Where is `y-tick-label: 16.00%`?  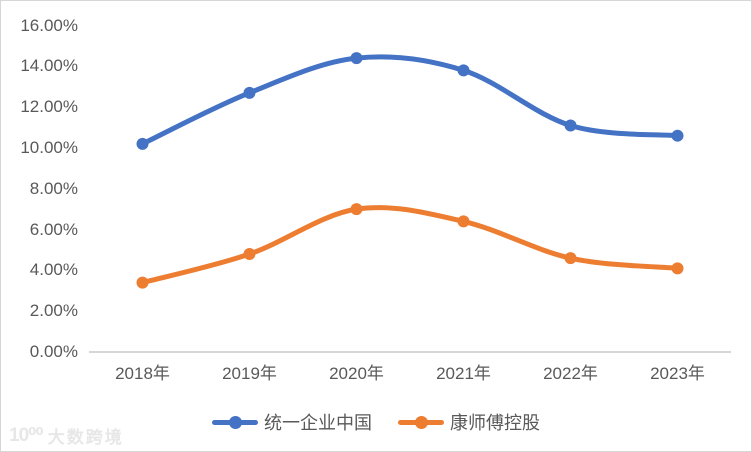
y-tick-label: 16.00% is located at coordinates (49, 25).